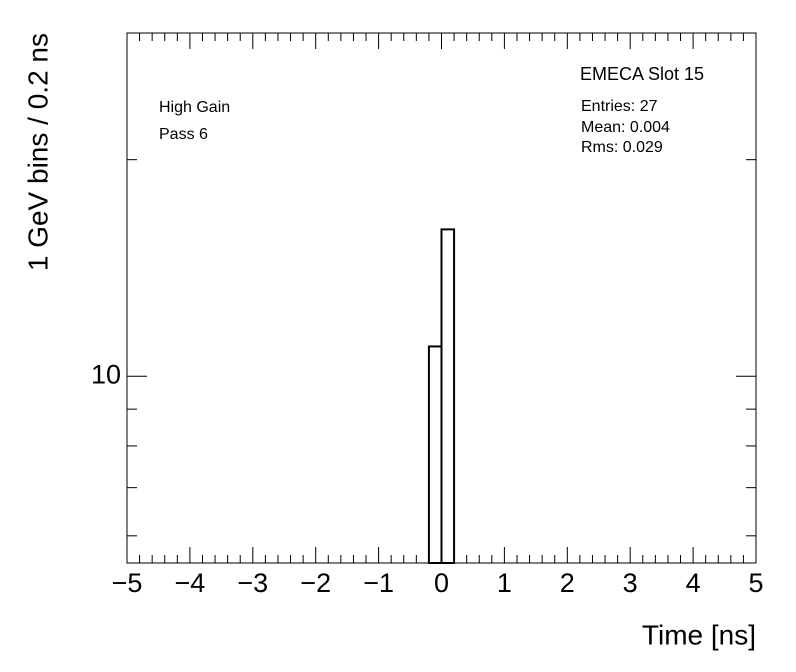 The image size is (796, 672). I want to click on y-tick-label: 10, so click(106, 374).